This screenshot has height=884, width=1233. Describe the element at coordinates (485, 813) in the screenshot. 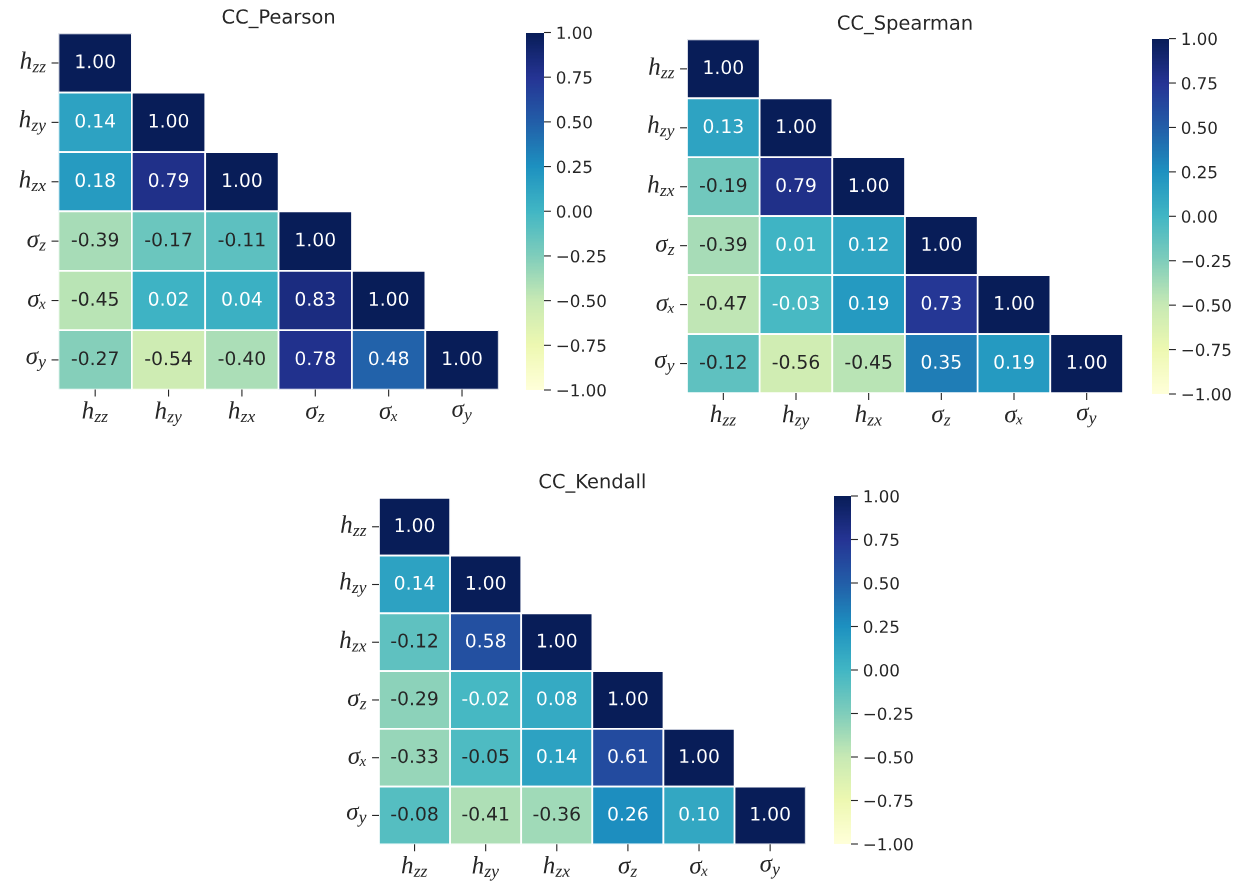

I see `data-label: -0.41` at that location.